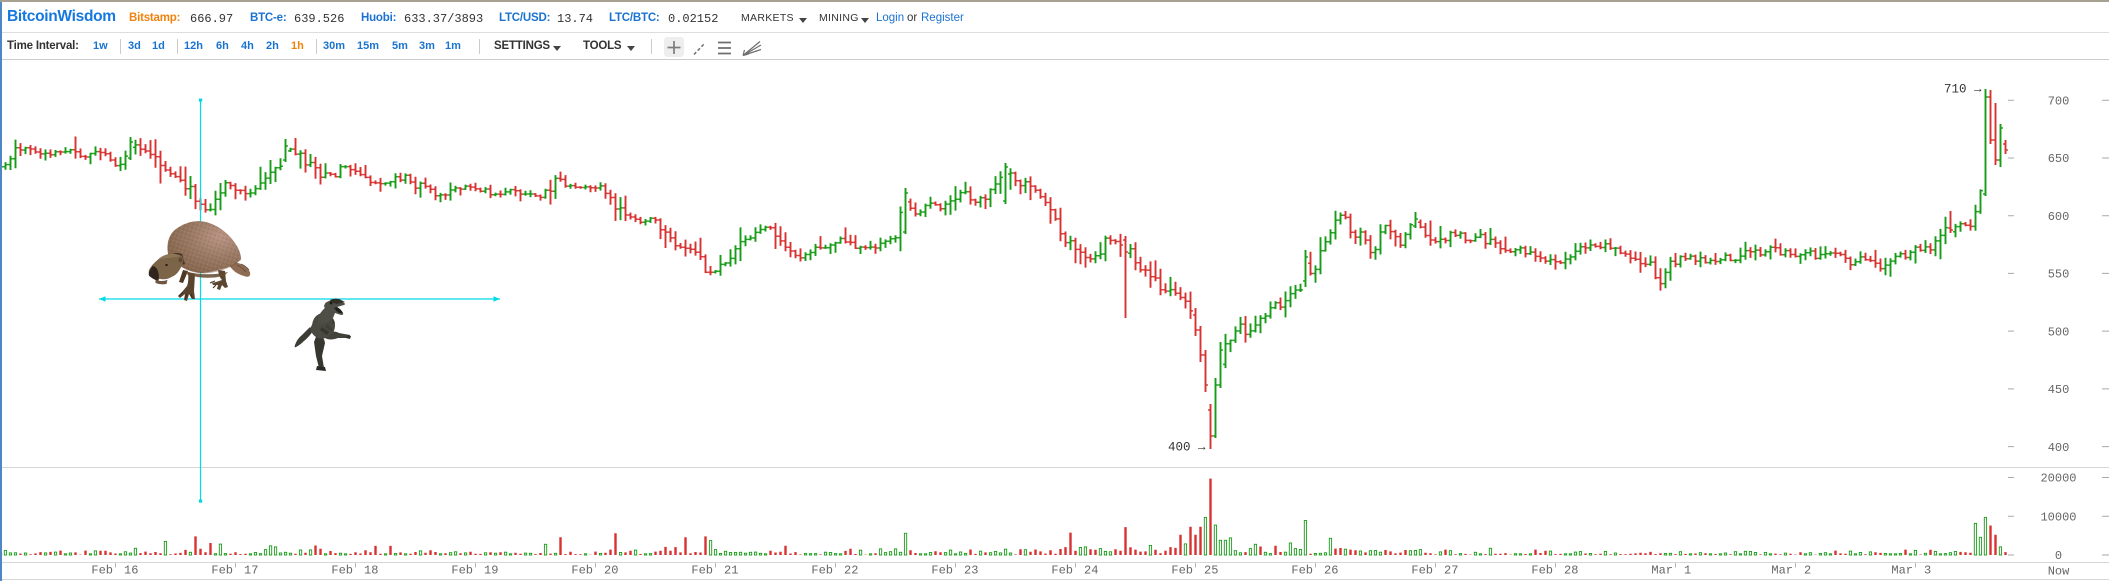  What do you see at coordinates (1091, 571) in the screenshot?
I see `svg-text: 24` at bounding box center [1091, 571].